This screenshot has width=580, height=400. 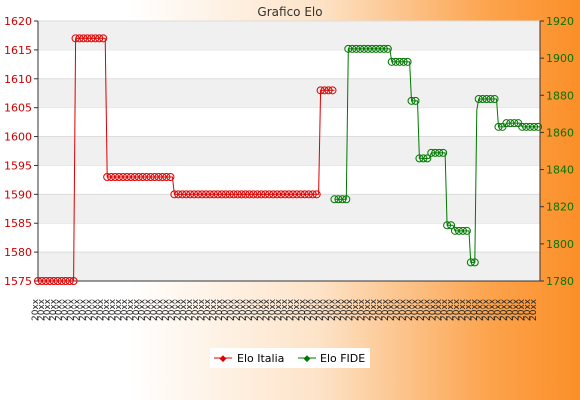 I want to click on right-tick-label: 1840, so click(x=560, y=170).